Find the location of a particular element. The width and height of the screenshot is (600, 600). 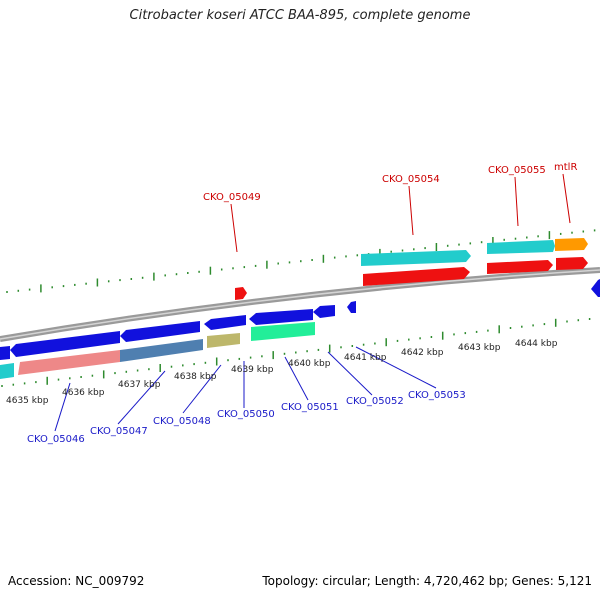

gene-bar-cko-05054-teal is located at coordinates (416, 258).